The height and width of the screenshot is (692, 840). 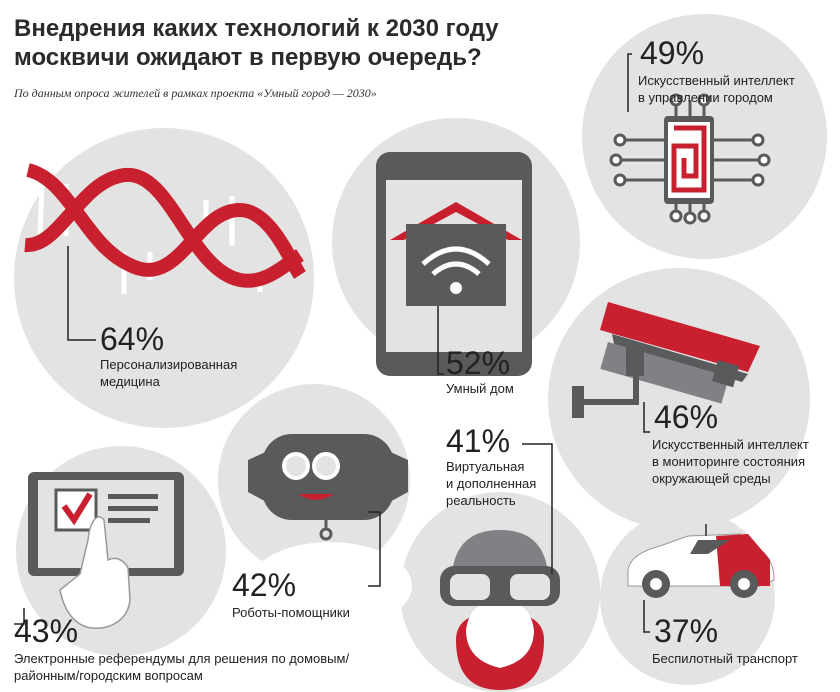 I want to click on label-self-driving: Беспилотный транспорт, so click(x=725, y=658).